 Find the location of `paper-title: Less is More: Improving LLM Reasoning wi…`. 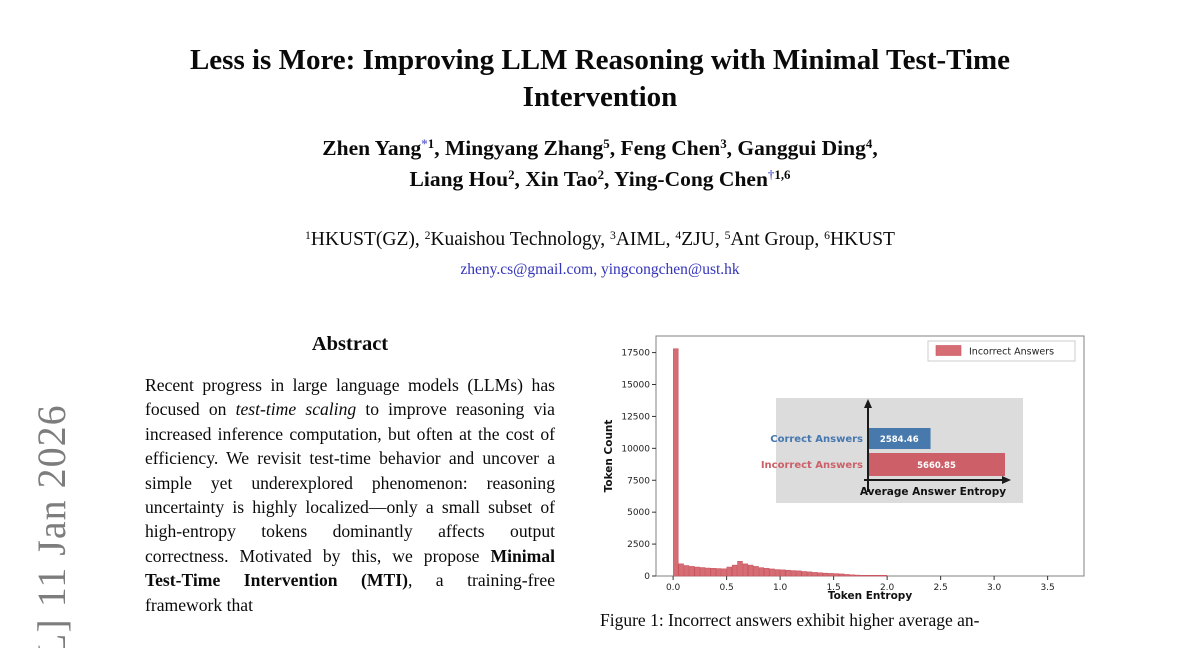

paper-title: Less is More: Improving LLM Reasoning wi… is located at coordinates (600, 79).